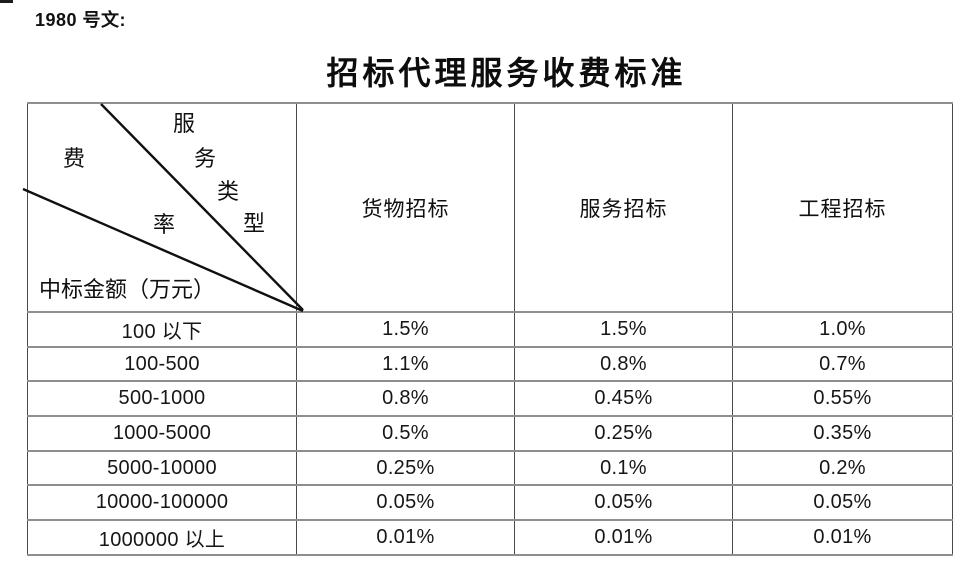 This screenshot has width=976, height=581. Describe the element at coordinates (254, 223) in the screenshot. I see `corner-type-char-4: 型` at that location.